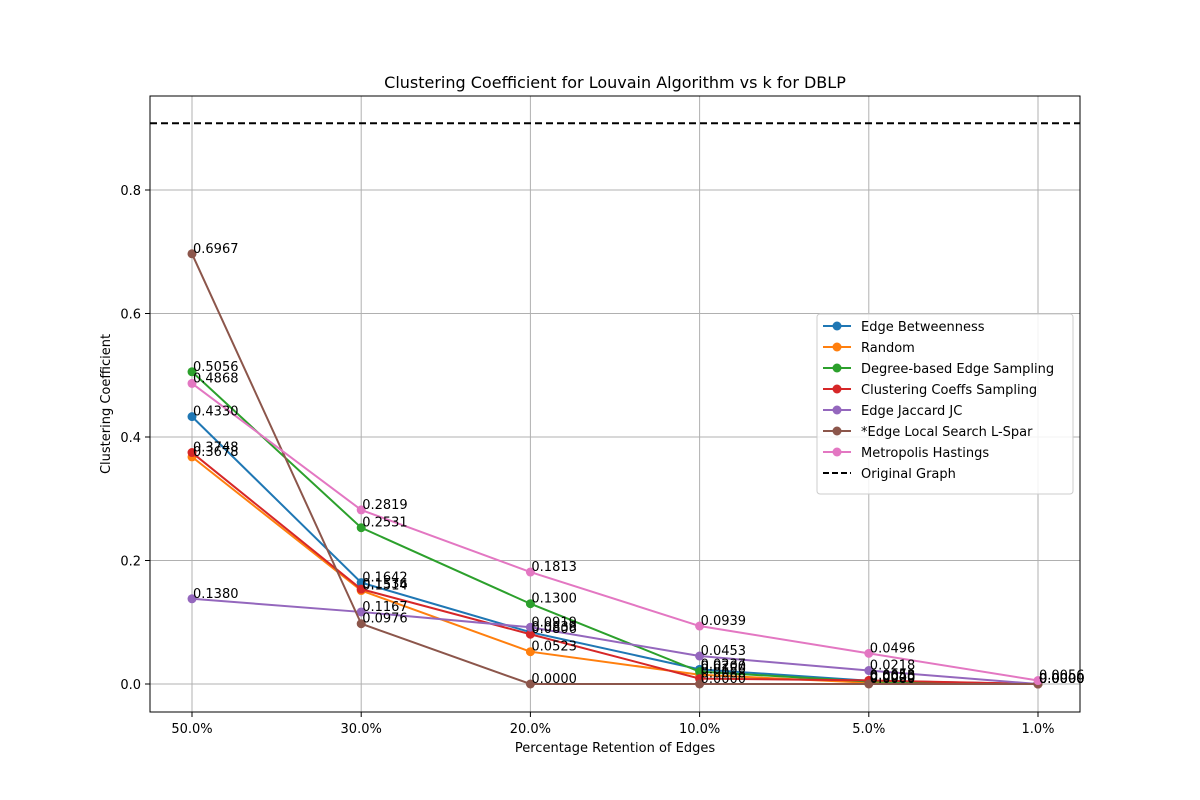 This screenshot has height=800, width=1200. I want to click on data-label: 0.0976, so click(385, 619).